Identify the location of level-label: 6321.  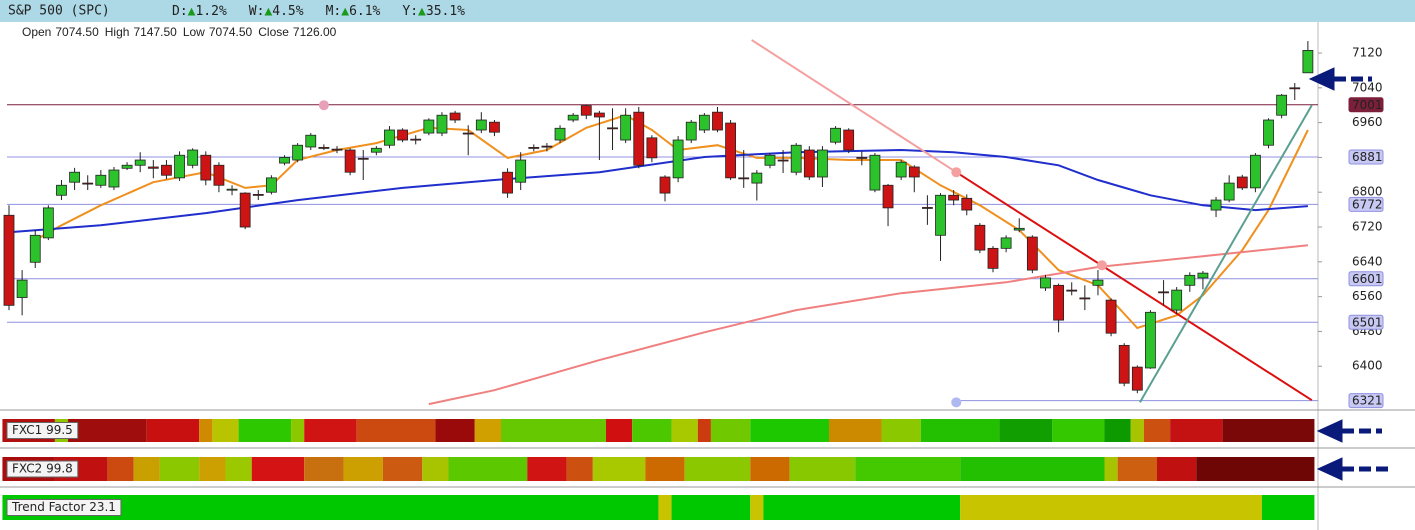
(1367, 401).